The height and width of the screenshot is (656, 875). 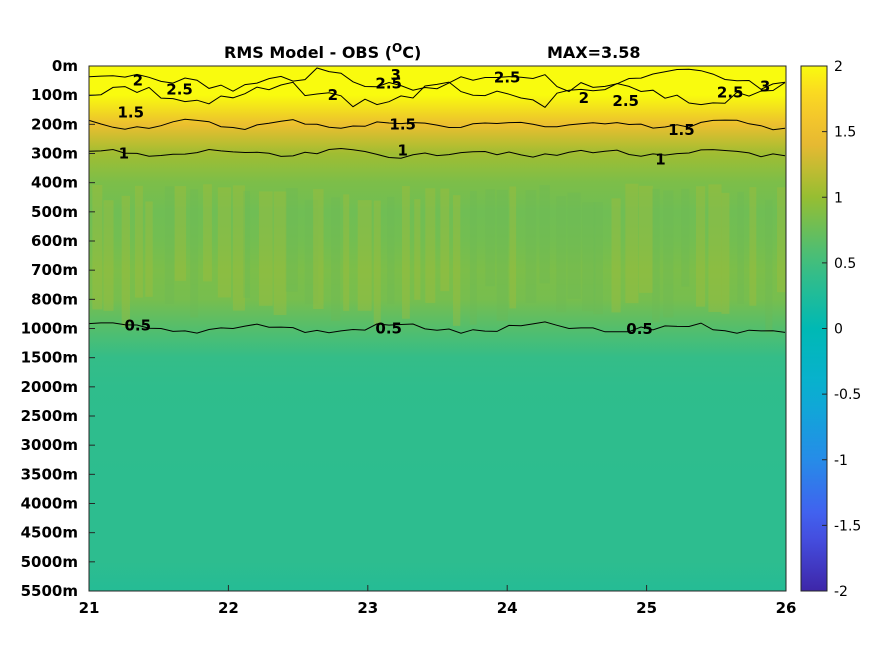 What do you see at coordinates (54, 124) in the screenshot?
I see `y-tick-label: 200m` at bounding box center [54, 124].